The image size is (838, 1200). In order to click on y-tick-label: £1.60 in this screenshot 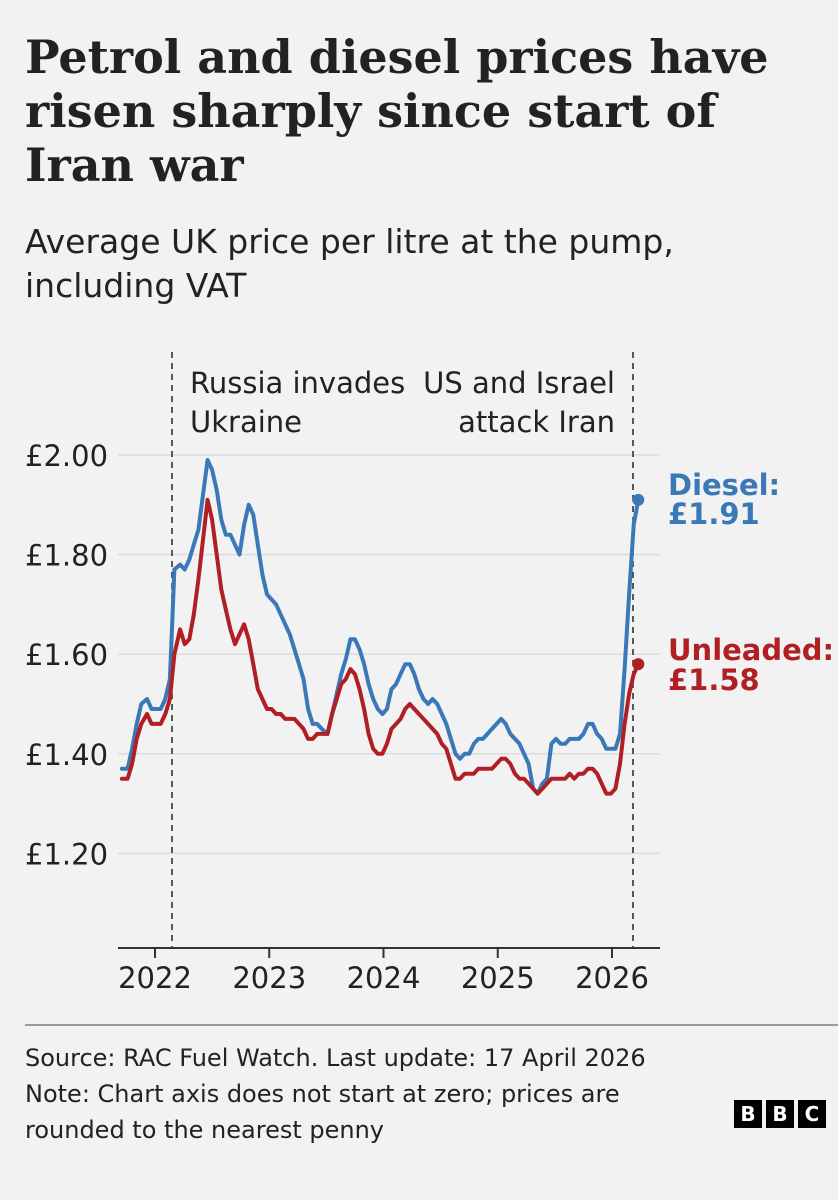, I will do `click(66, 655)`.